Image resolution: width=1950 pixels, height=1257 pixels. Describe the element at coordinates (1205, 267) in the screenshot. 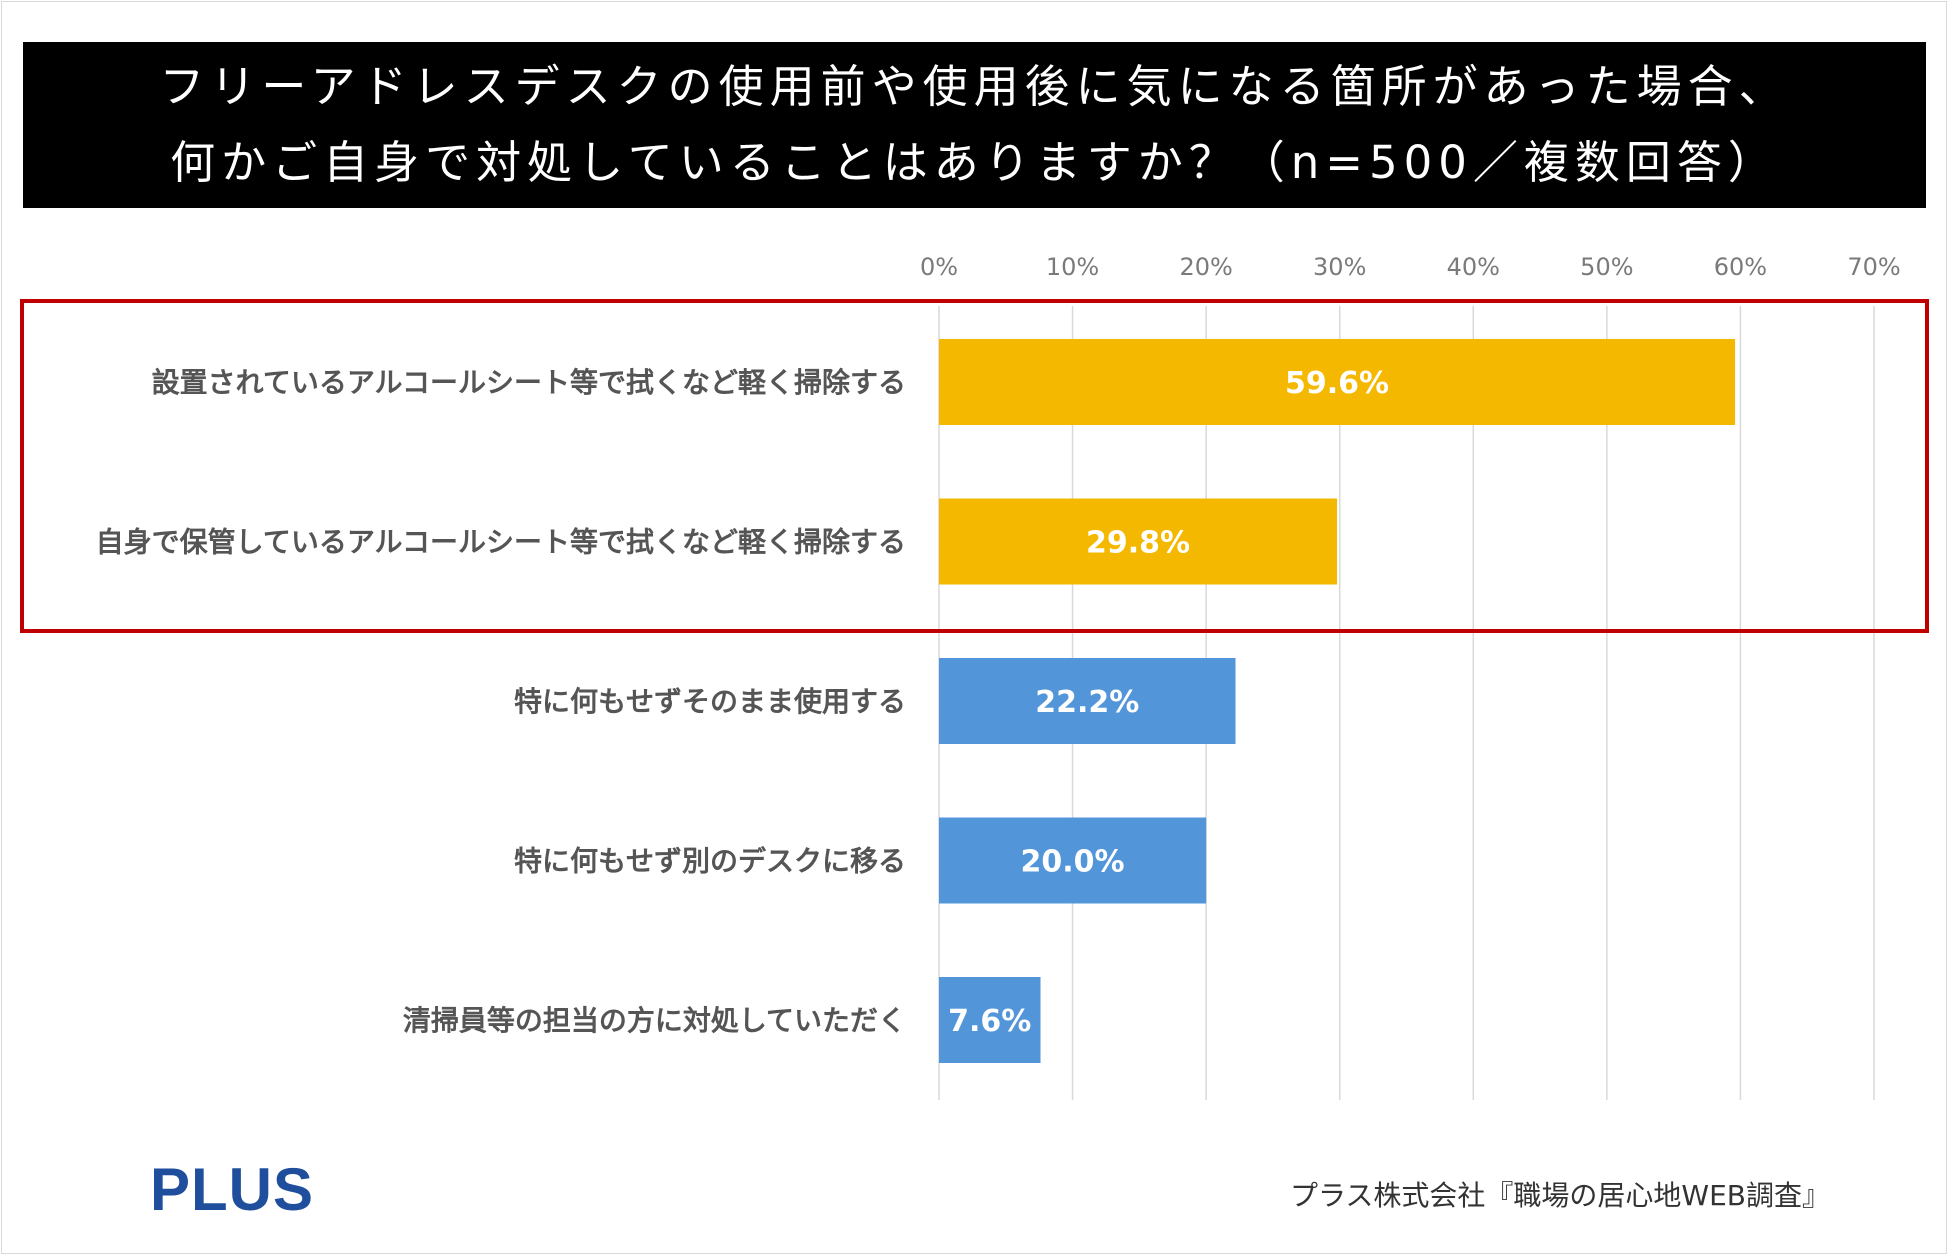

I see `x-tick-label: 20%` at that location.